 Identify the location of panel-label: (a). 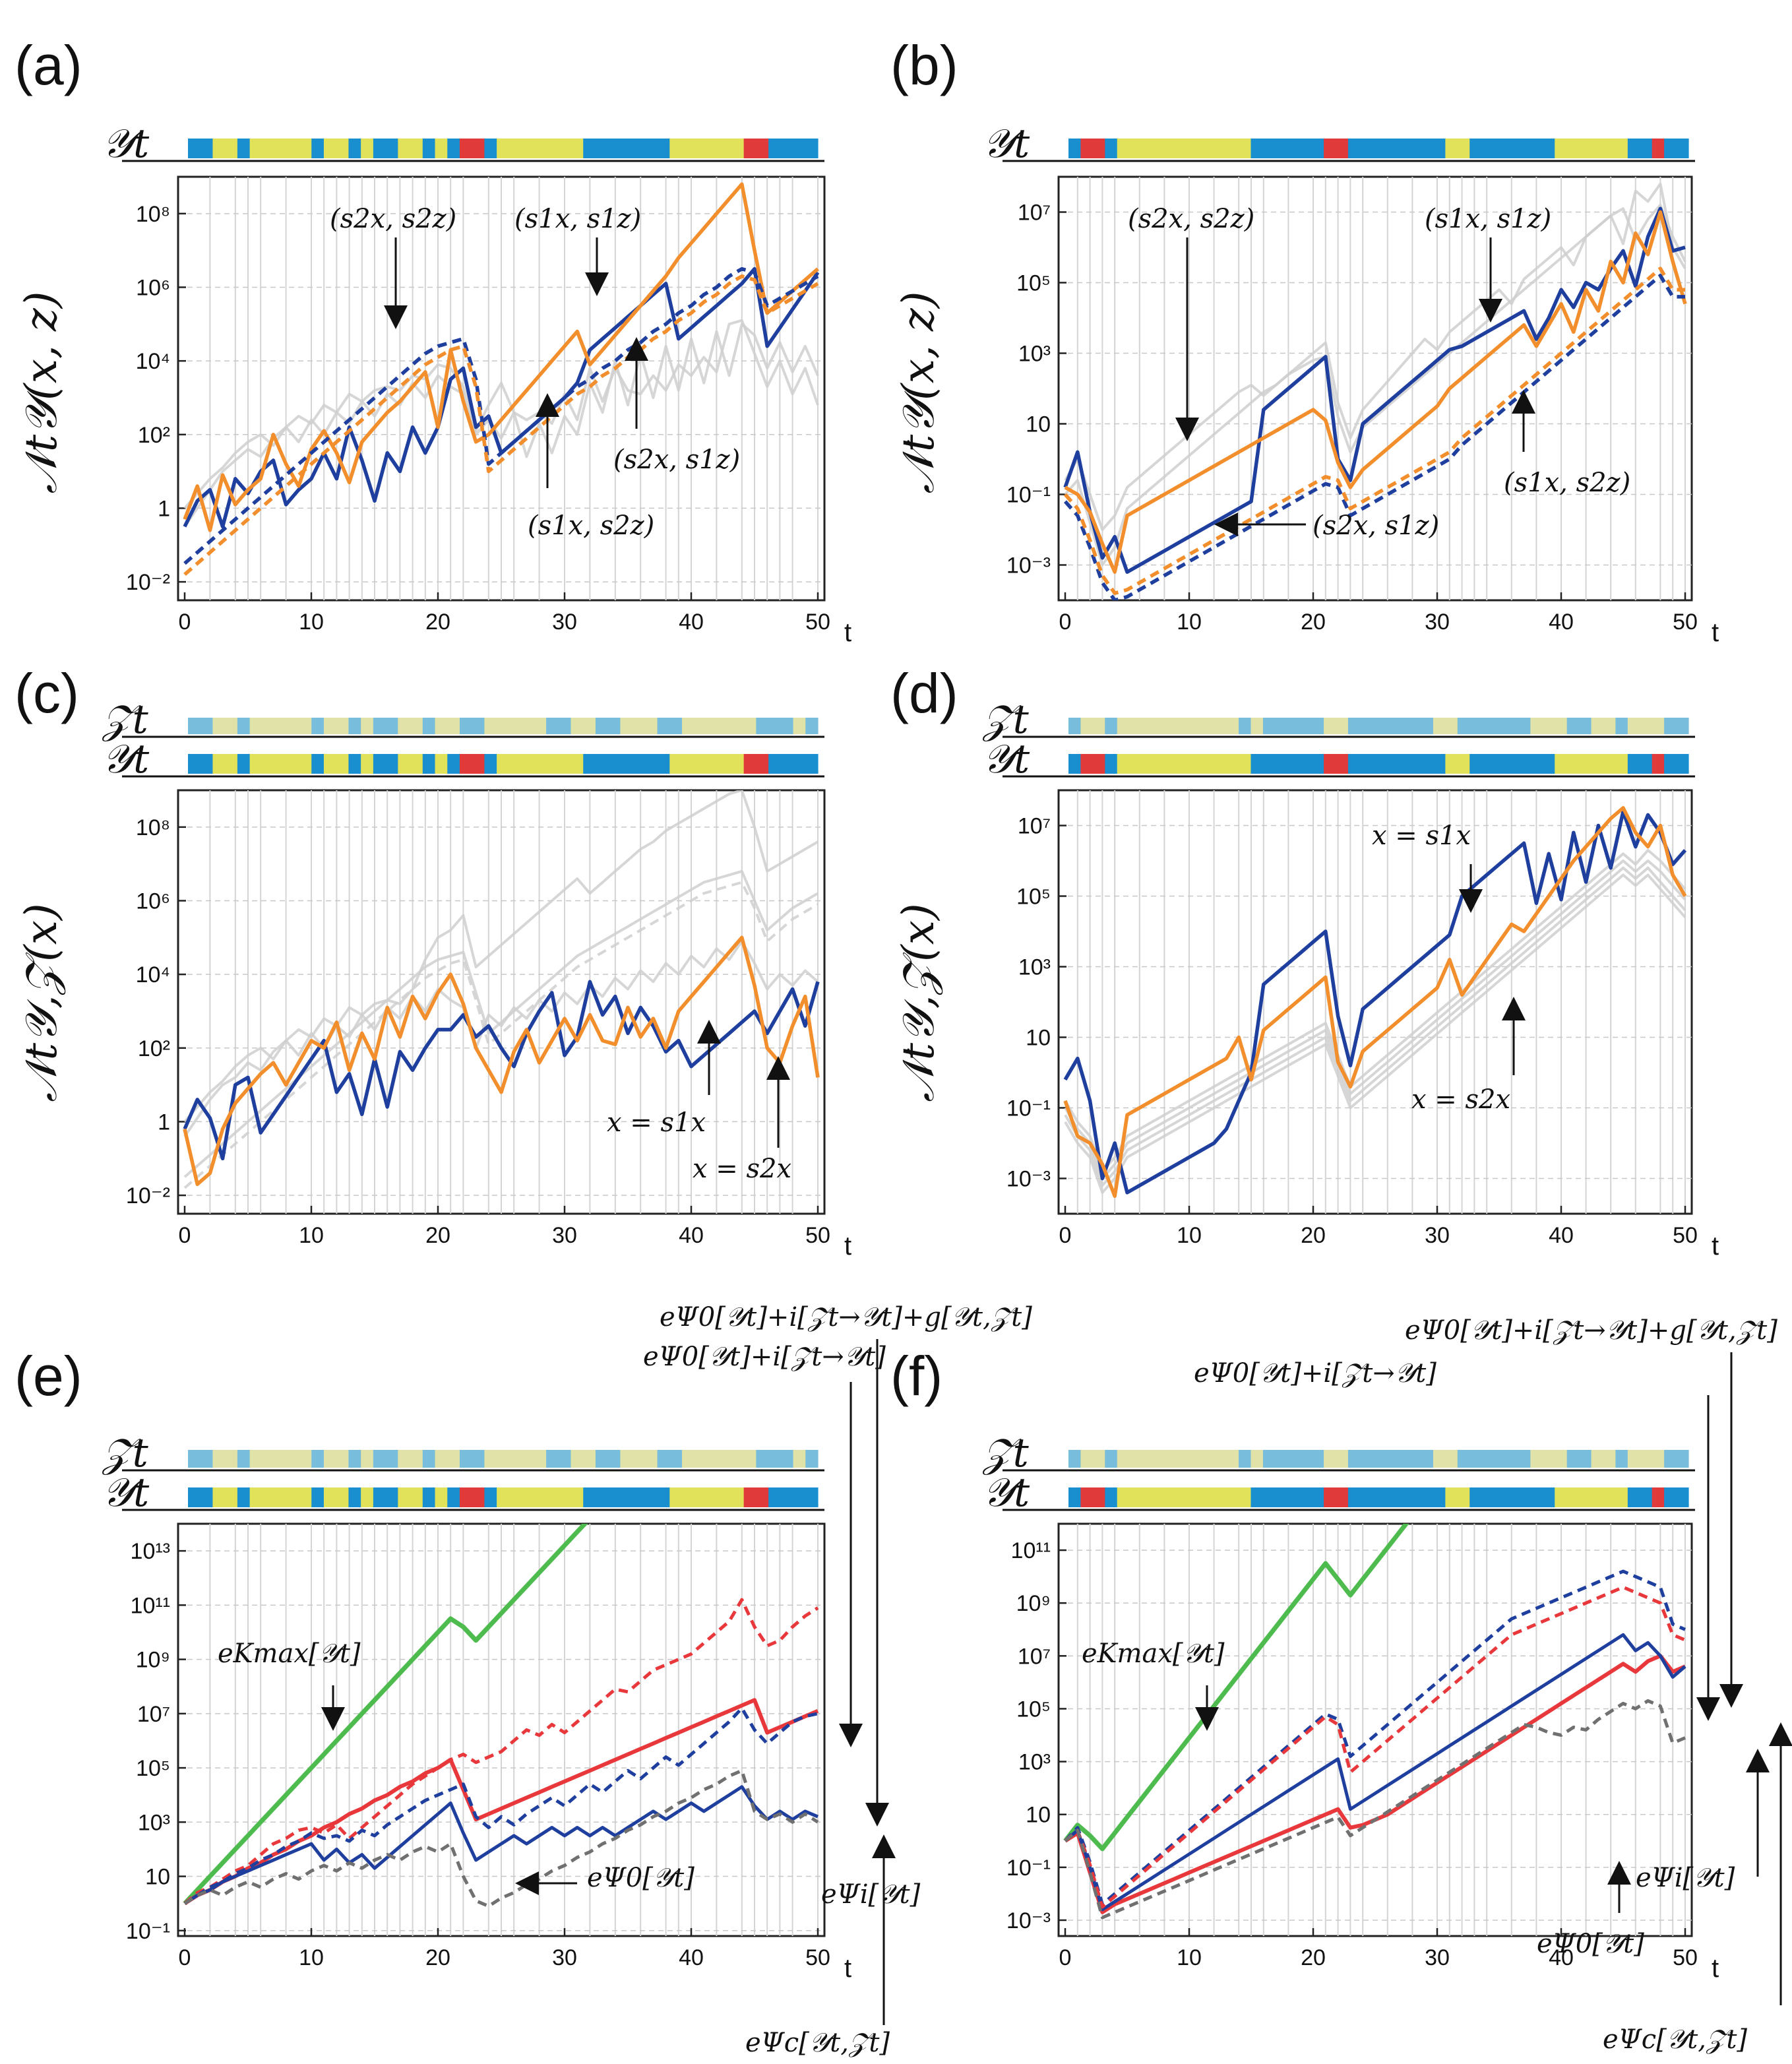
(49, 65).